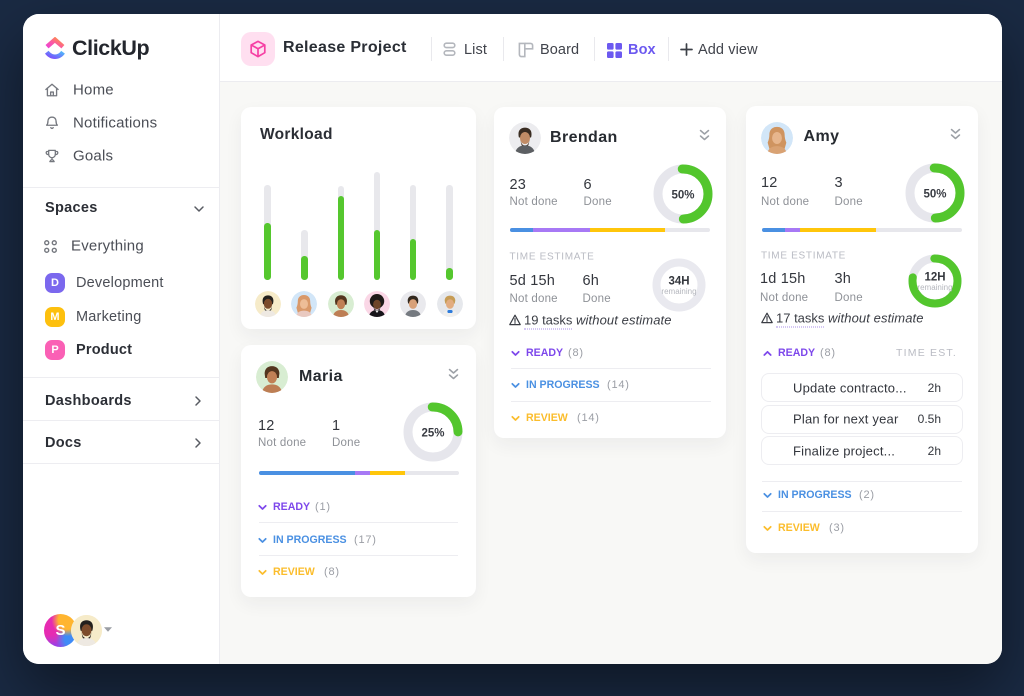 The image size is (1024, 696). Describe the element at coordinates (678, 282) in the screenshot. I see `svg-text: 34H` at that location.